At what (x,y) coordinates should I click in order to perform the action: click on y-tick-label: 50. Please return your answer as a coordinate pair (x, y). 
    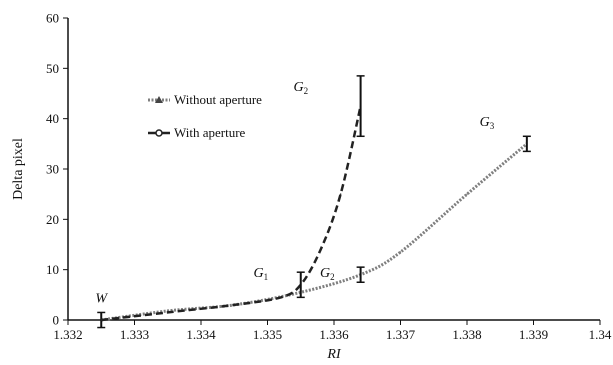
    Looking at the image, I should click on (52, 68).